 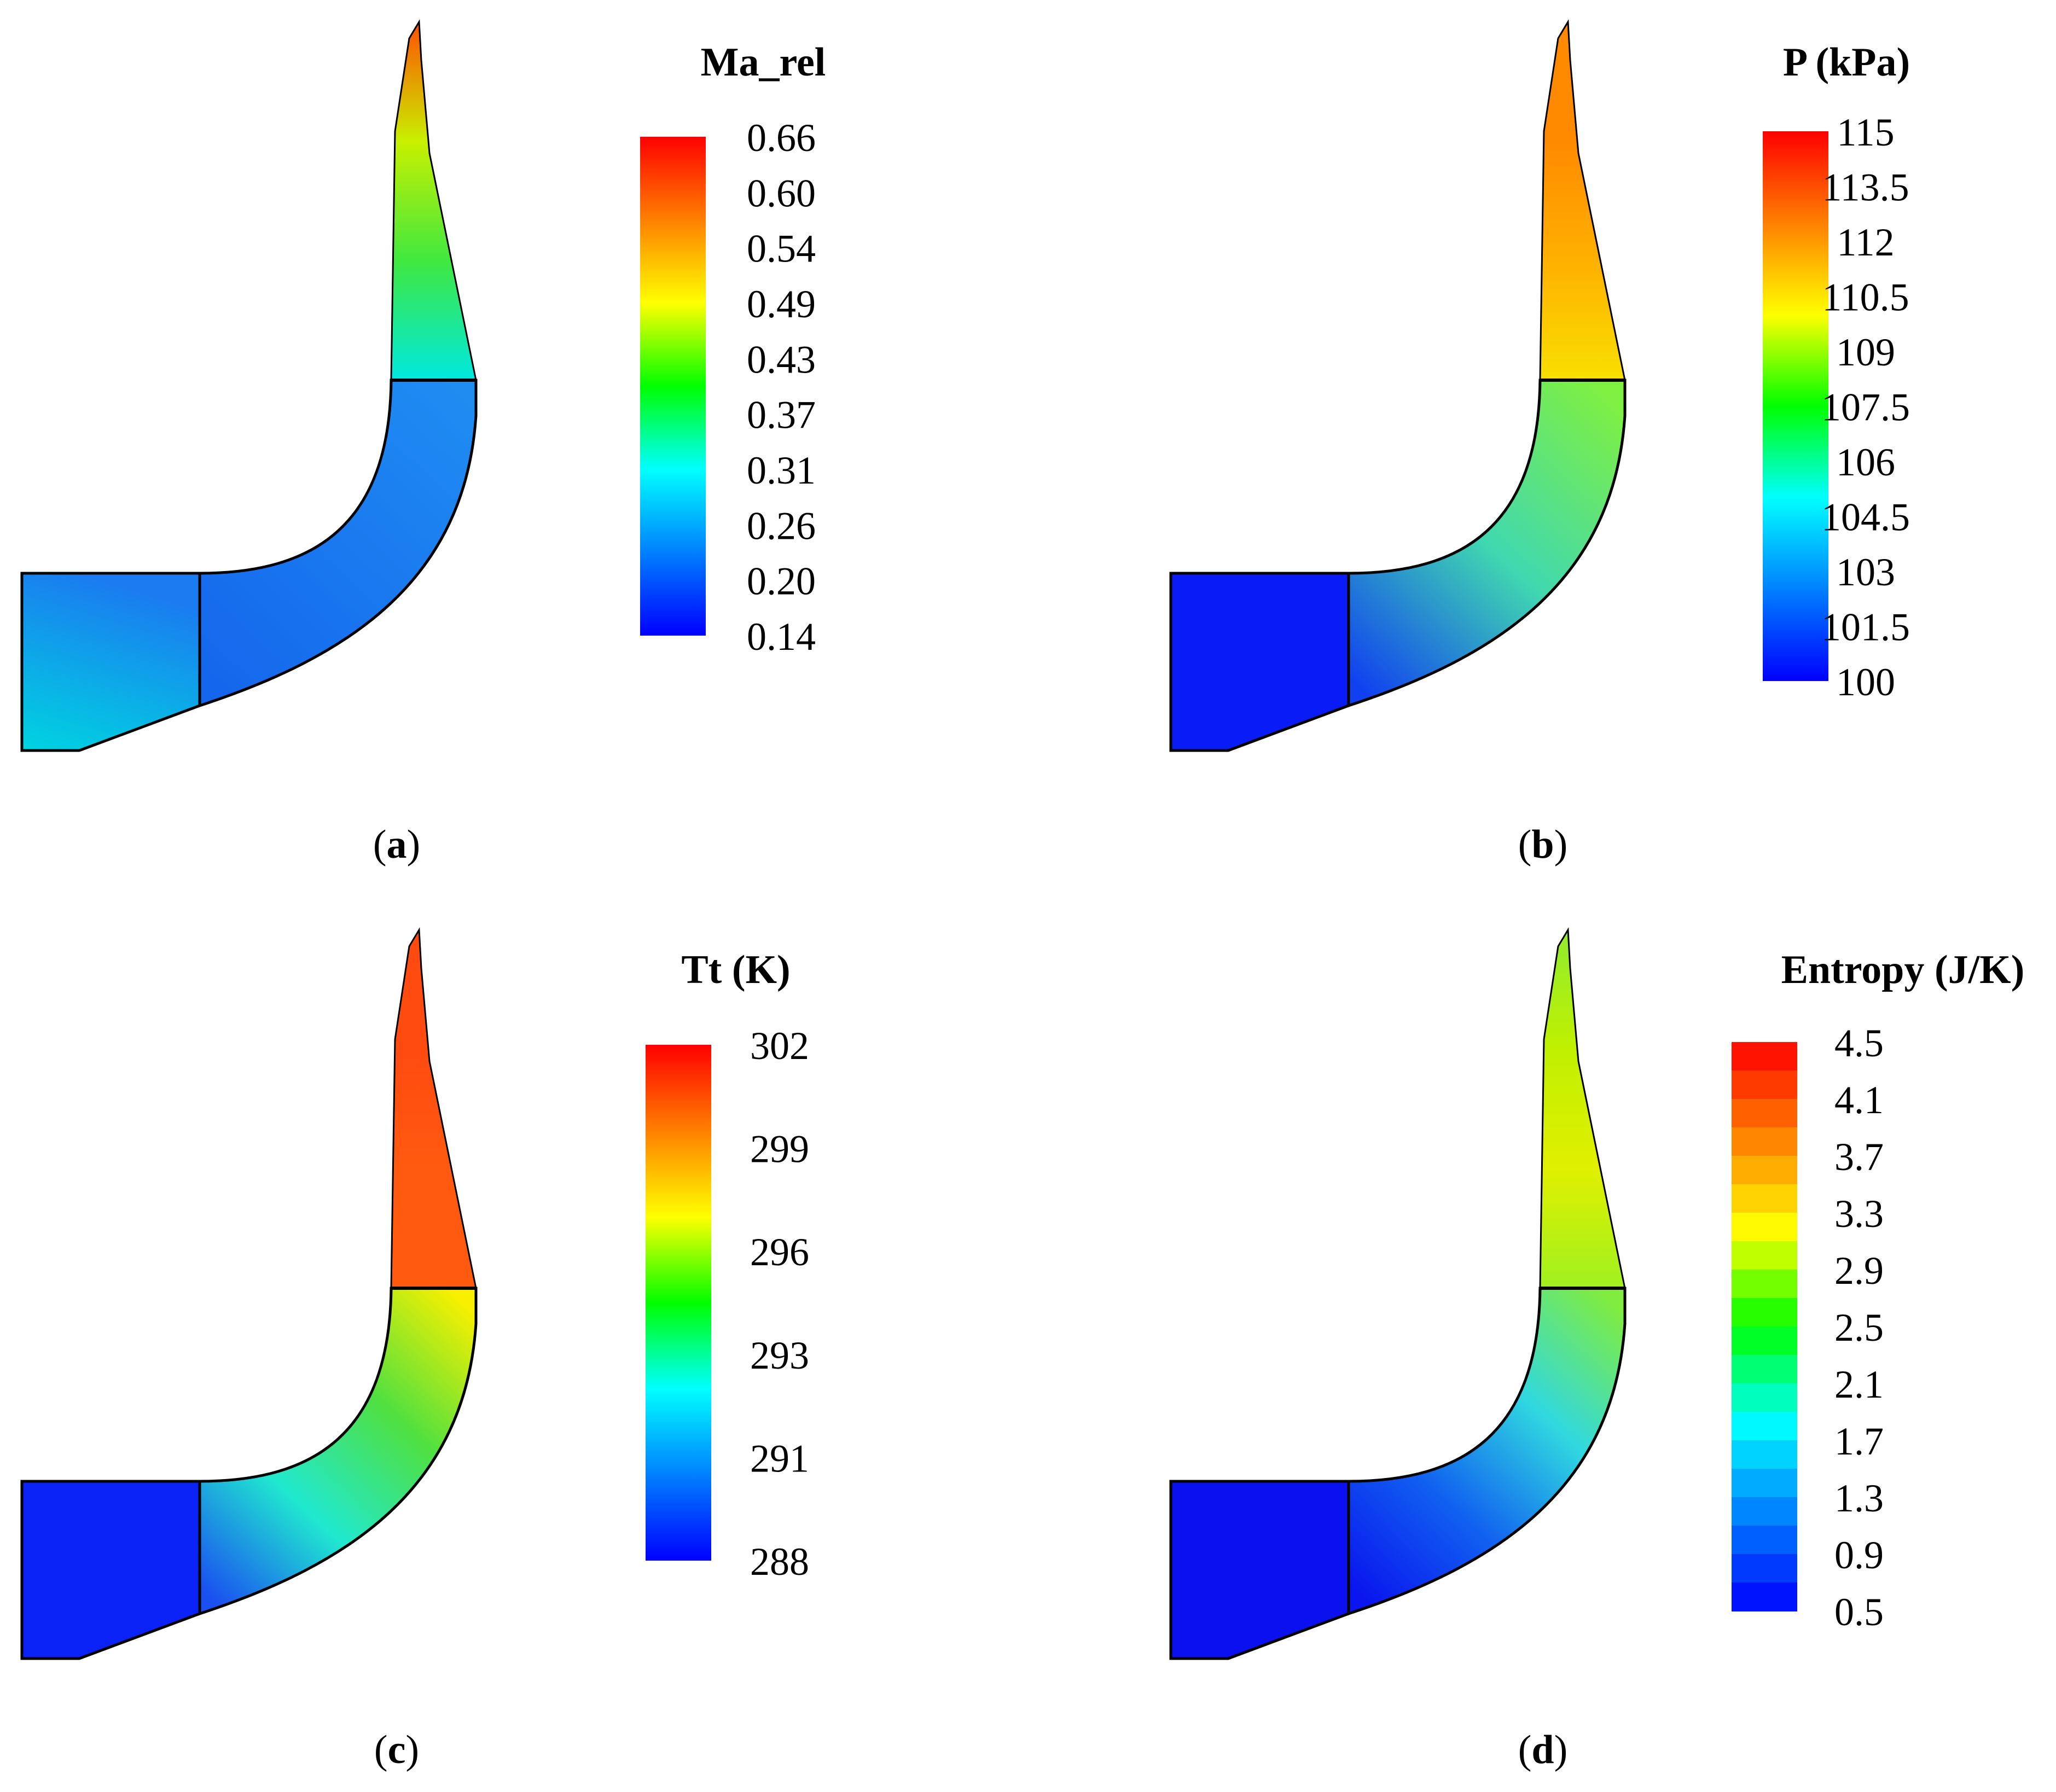 I want to click on tick-label: 3.3, so click(x=1859, y=1214).